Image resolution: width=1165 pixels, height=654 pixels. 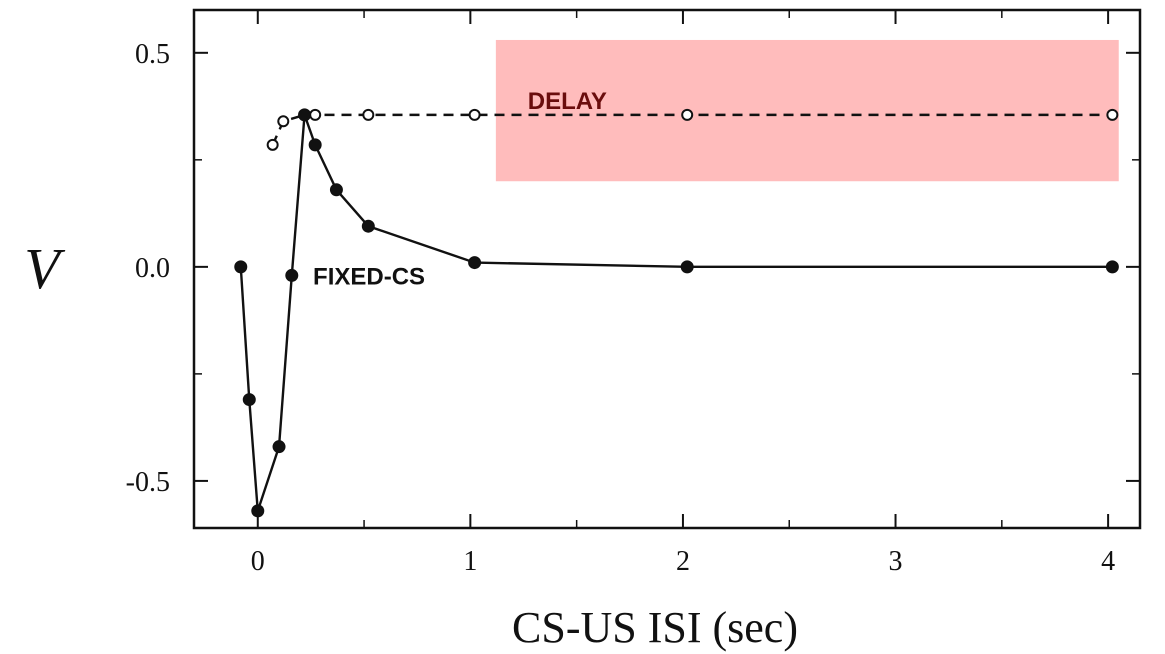 What do you see at coordinates (148, 482) in the screenshot?
I see `y-tick-label: -0.5` at bounding box center [148, 482].